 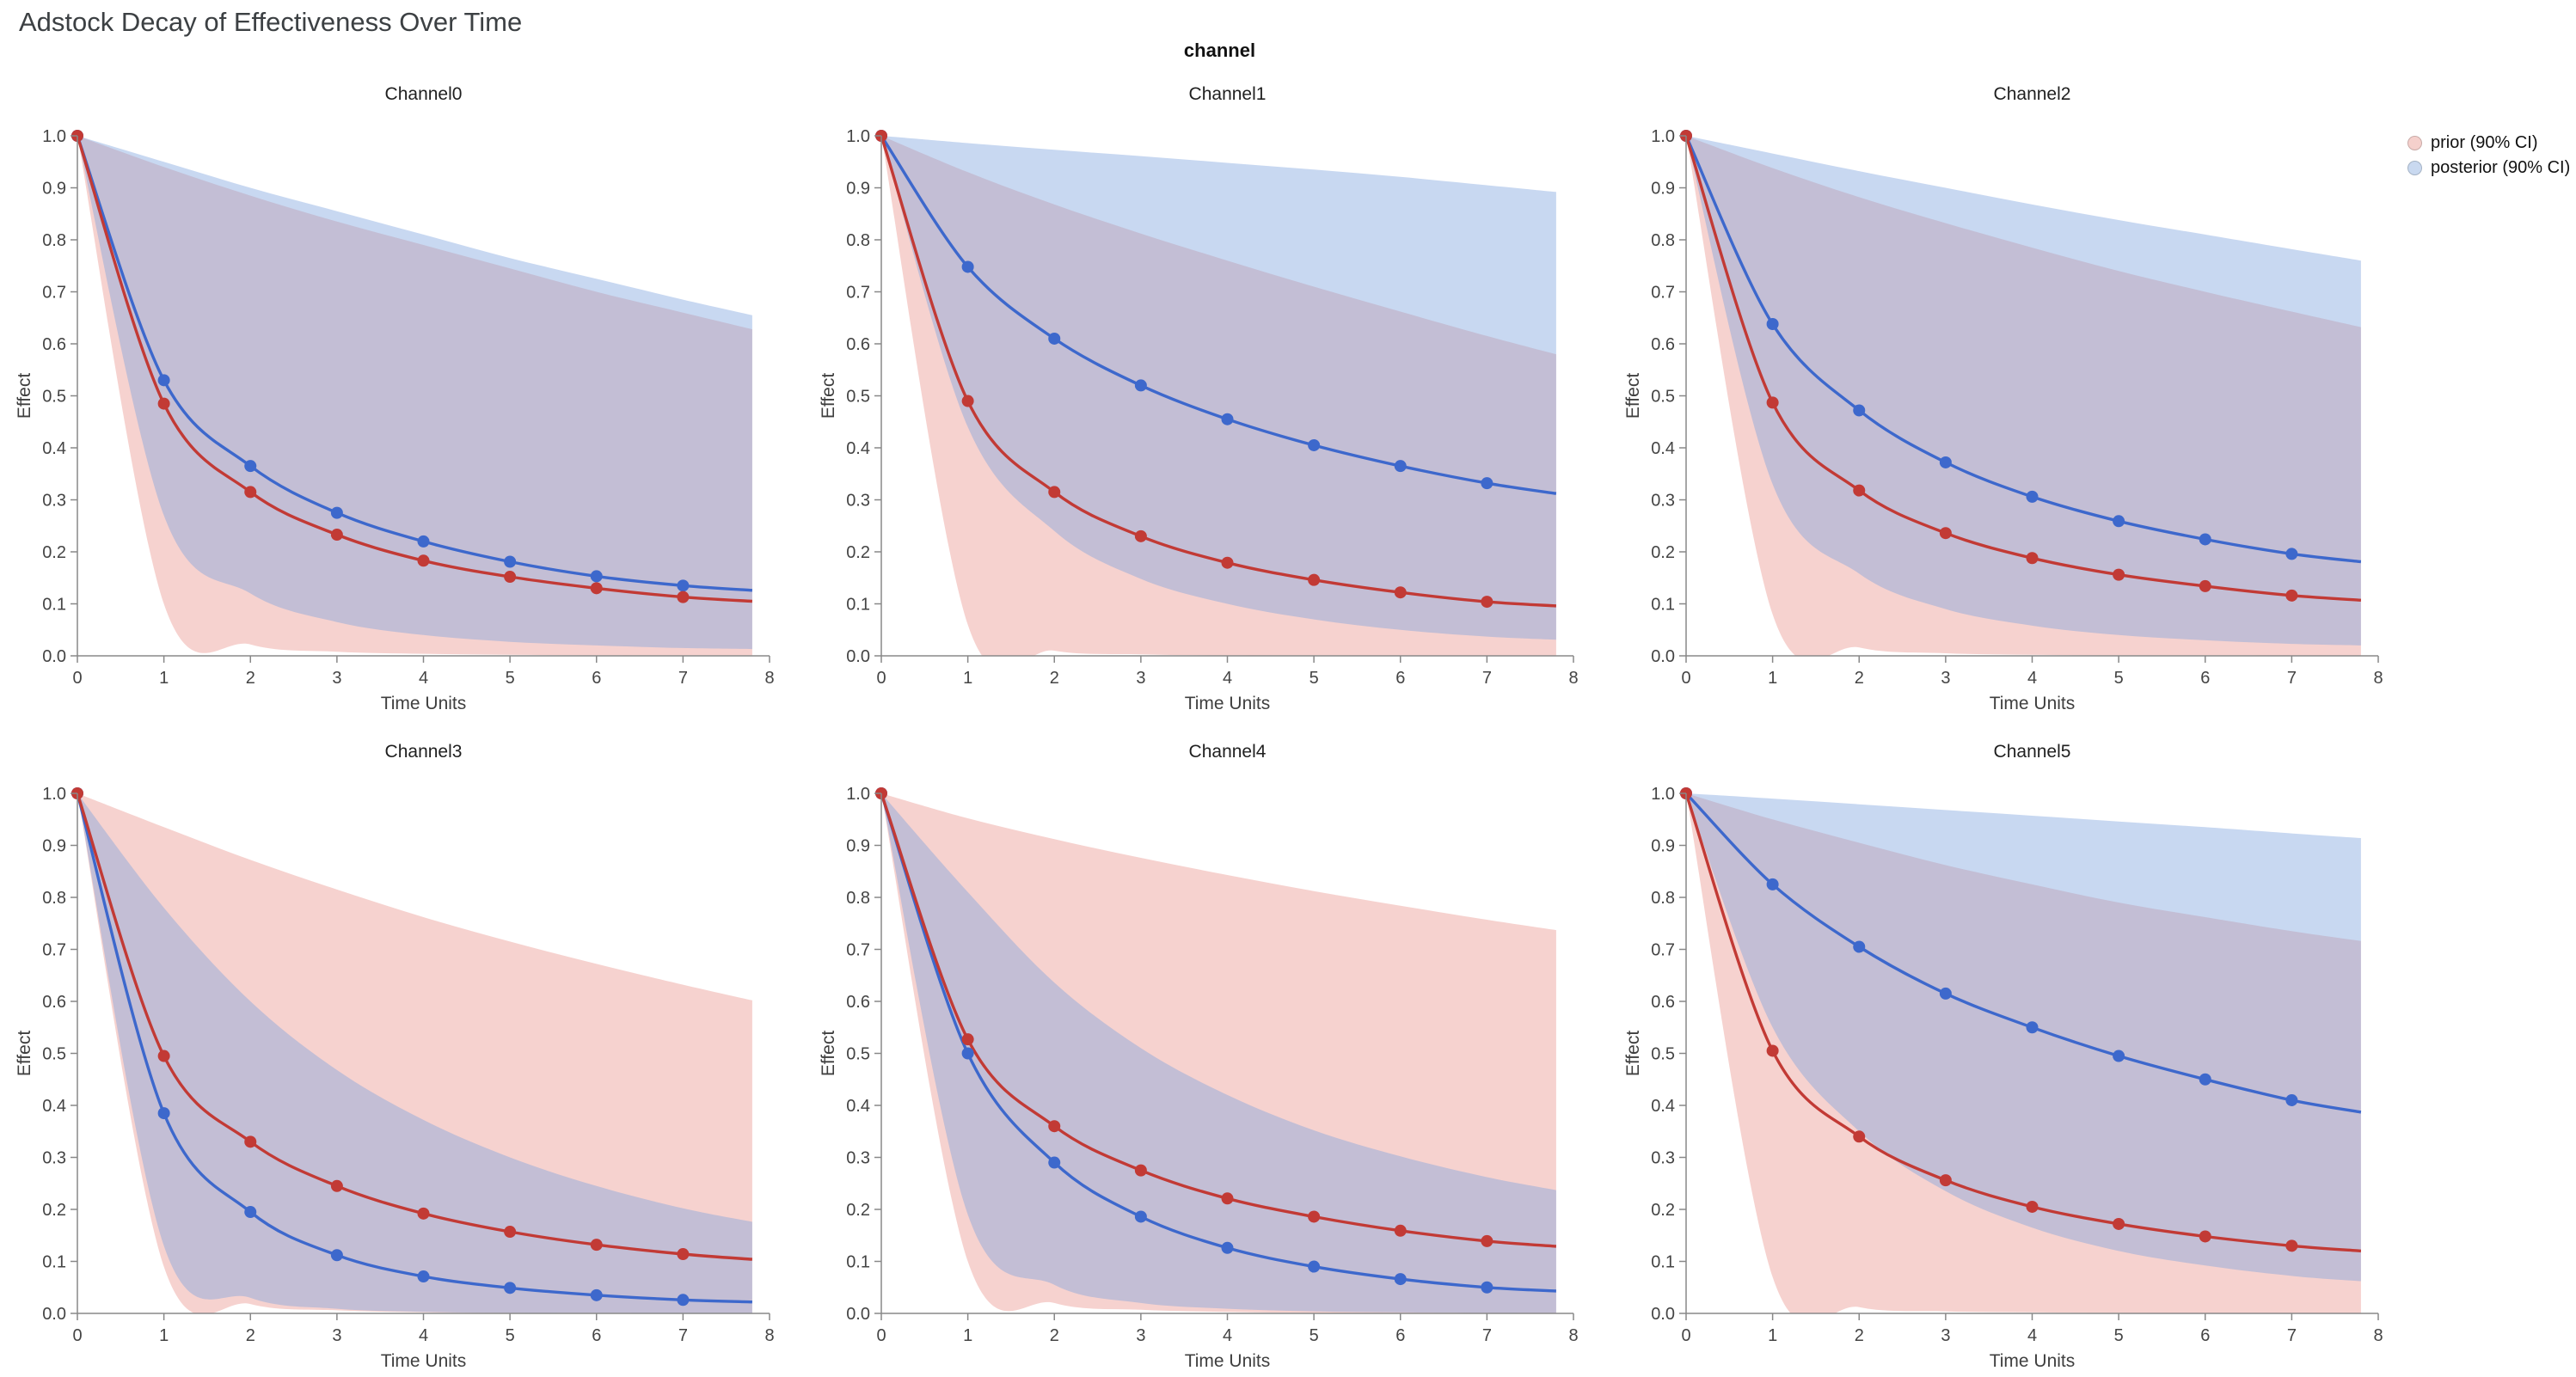 I want to click on y-tick-label: 0.5, so click(x=54, y=1055).